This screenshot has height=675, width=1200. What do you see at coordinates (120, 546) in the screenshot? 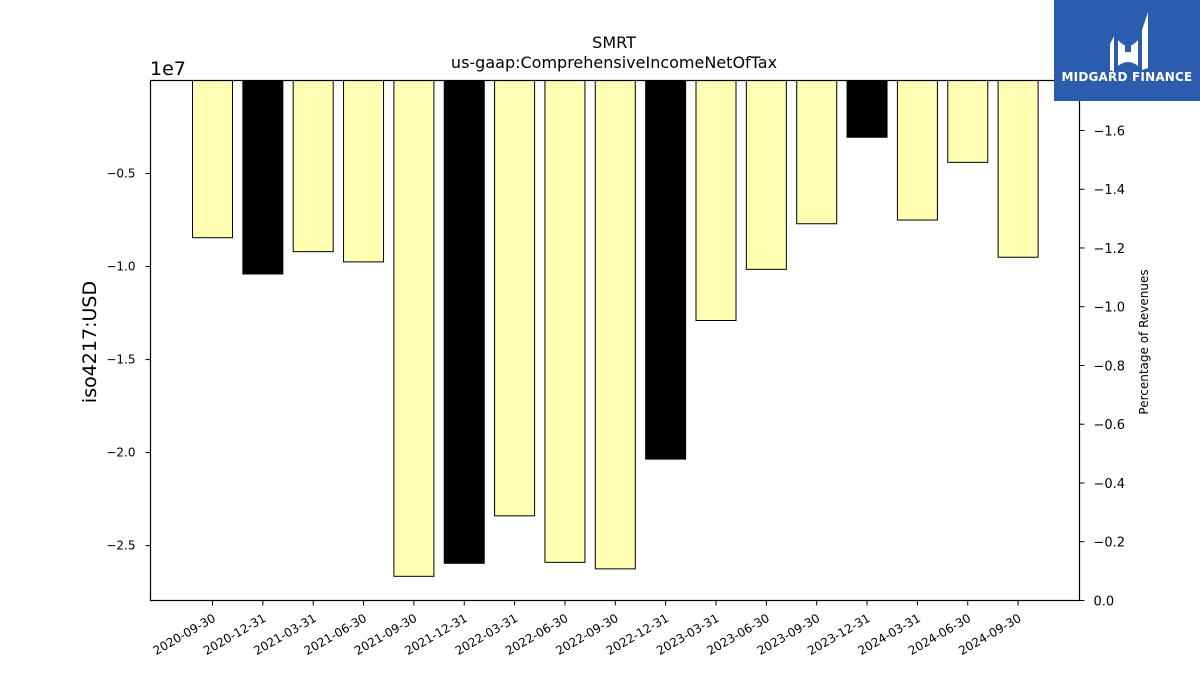
I see `y-tick-label: −2.5` at bounding box center [120, 546].